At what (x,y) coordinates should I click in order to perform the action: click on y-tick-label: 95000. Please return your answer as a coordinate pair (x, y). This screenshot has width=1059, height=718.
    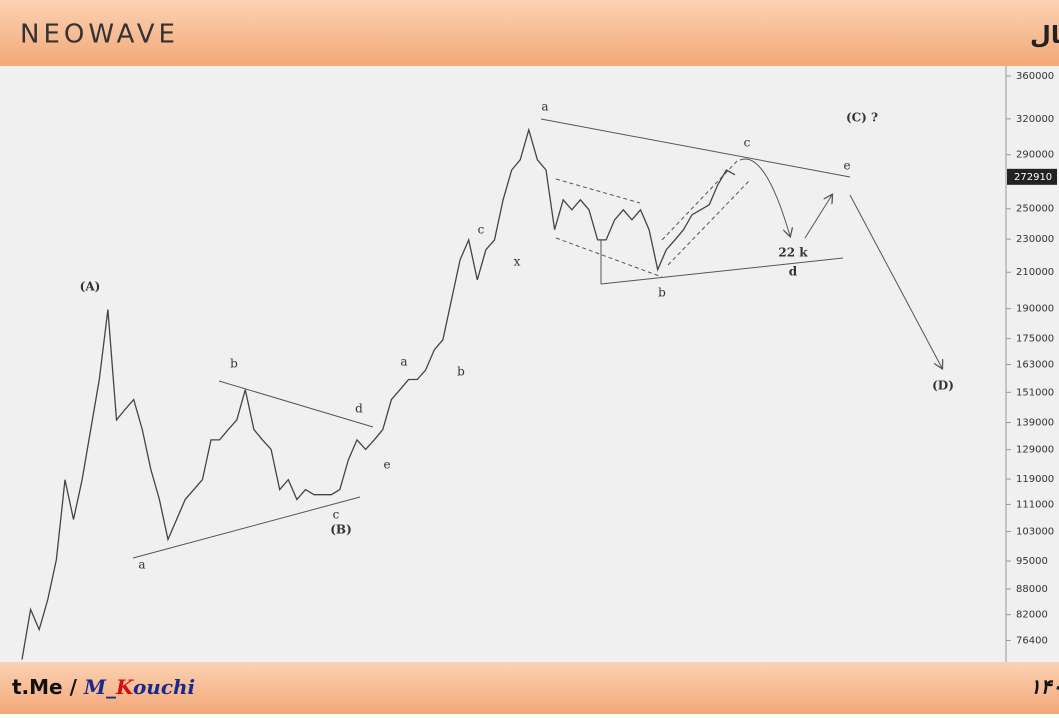
    Looking at the image, I should click on (1032, 561).